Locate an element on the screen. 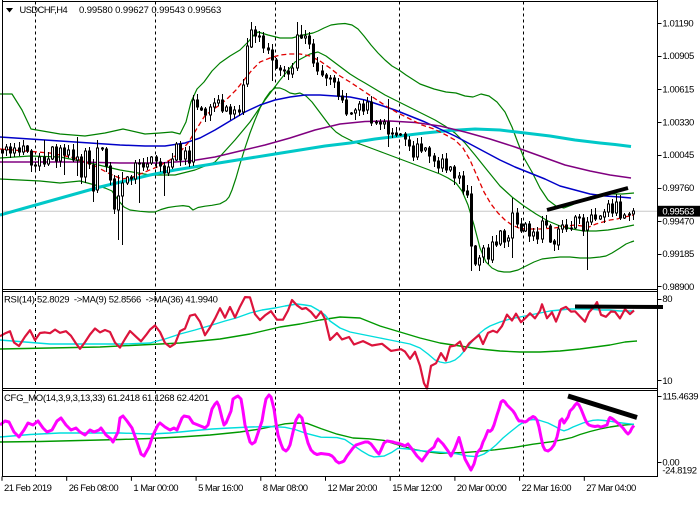 The image size is (700, 505). svg-text: 1.00330 is located at coordinates (678, 122).